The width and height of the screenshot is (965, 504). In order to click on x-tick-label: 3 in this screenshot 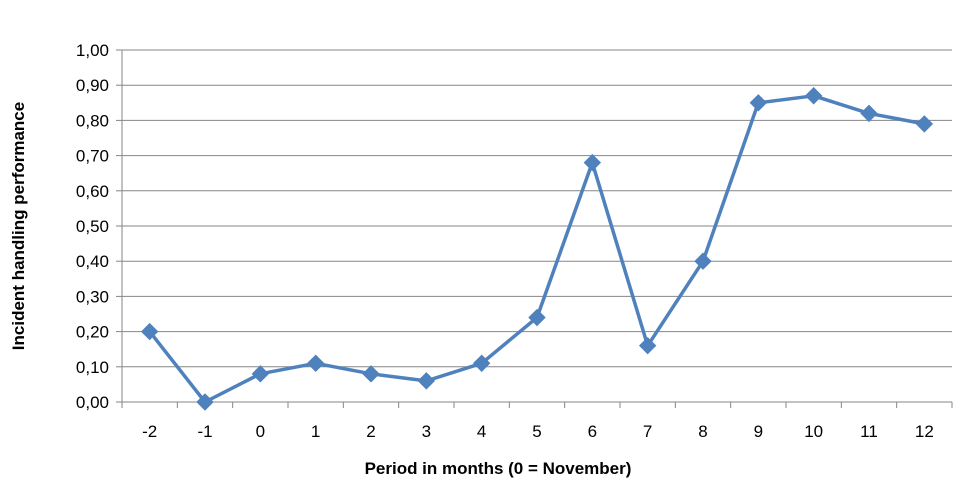, I will do `click(426, 431)`.